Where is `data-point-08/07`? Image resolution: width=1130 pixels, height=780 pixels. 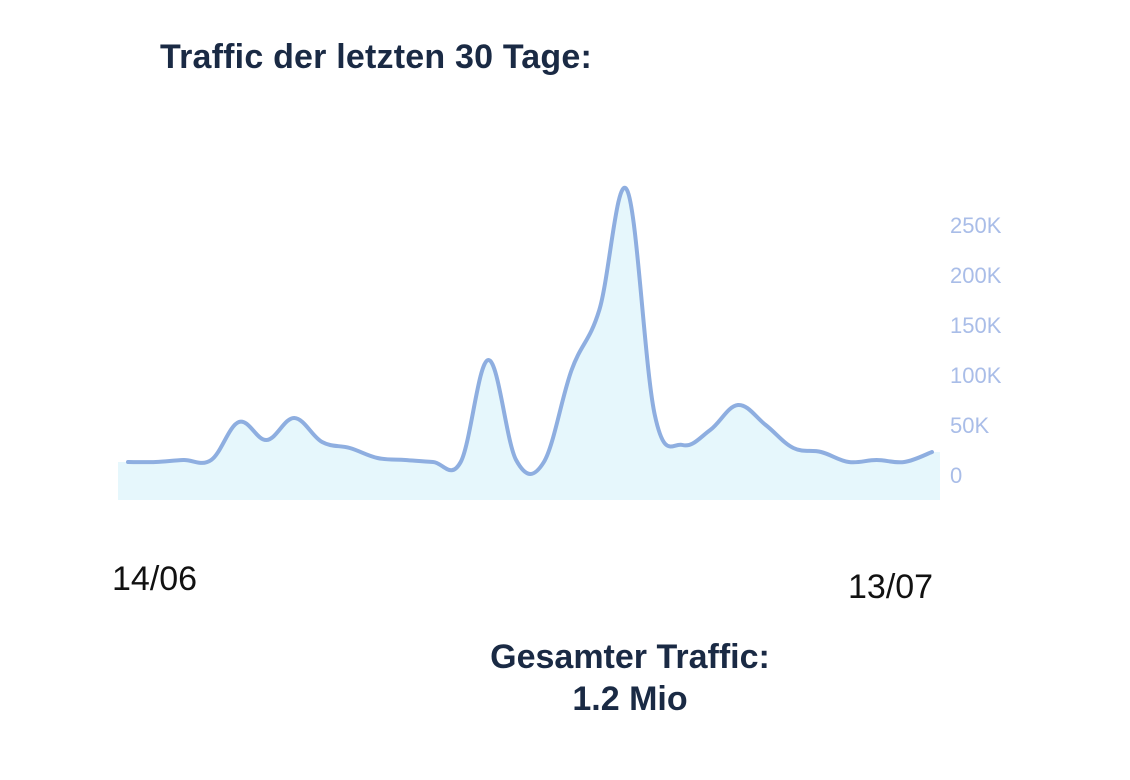
data-point-08/07 is located at coordinates (793, 448).